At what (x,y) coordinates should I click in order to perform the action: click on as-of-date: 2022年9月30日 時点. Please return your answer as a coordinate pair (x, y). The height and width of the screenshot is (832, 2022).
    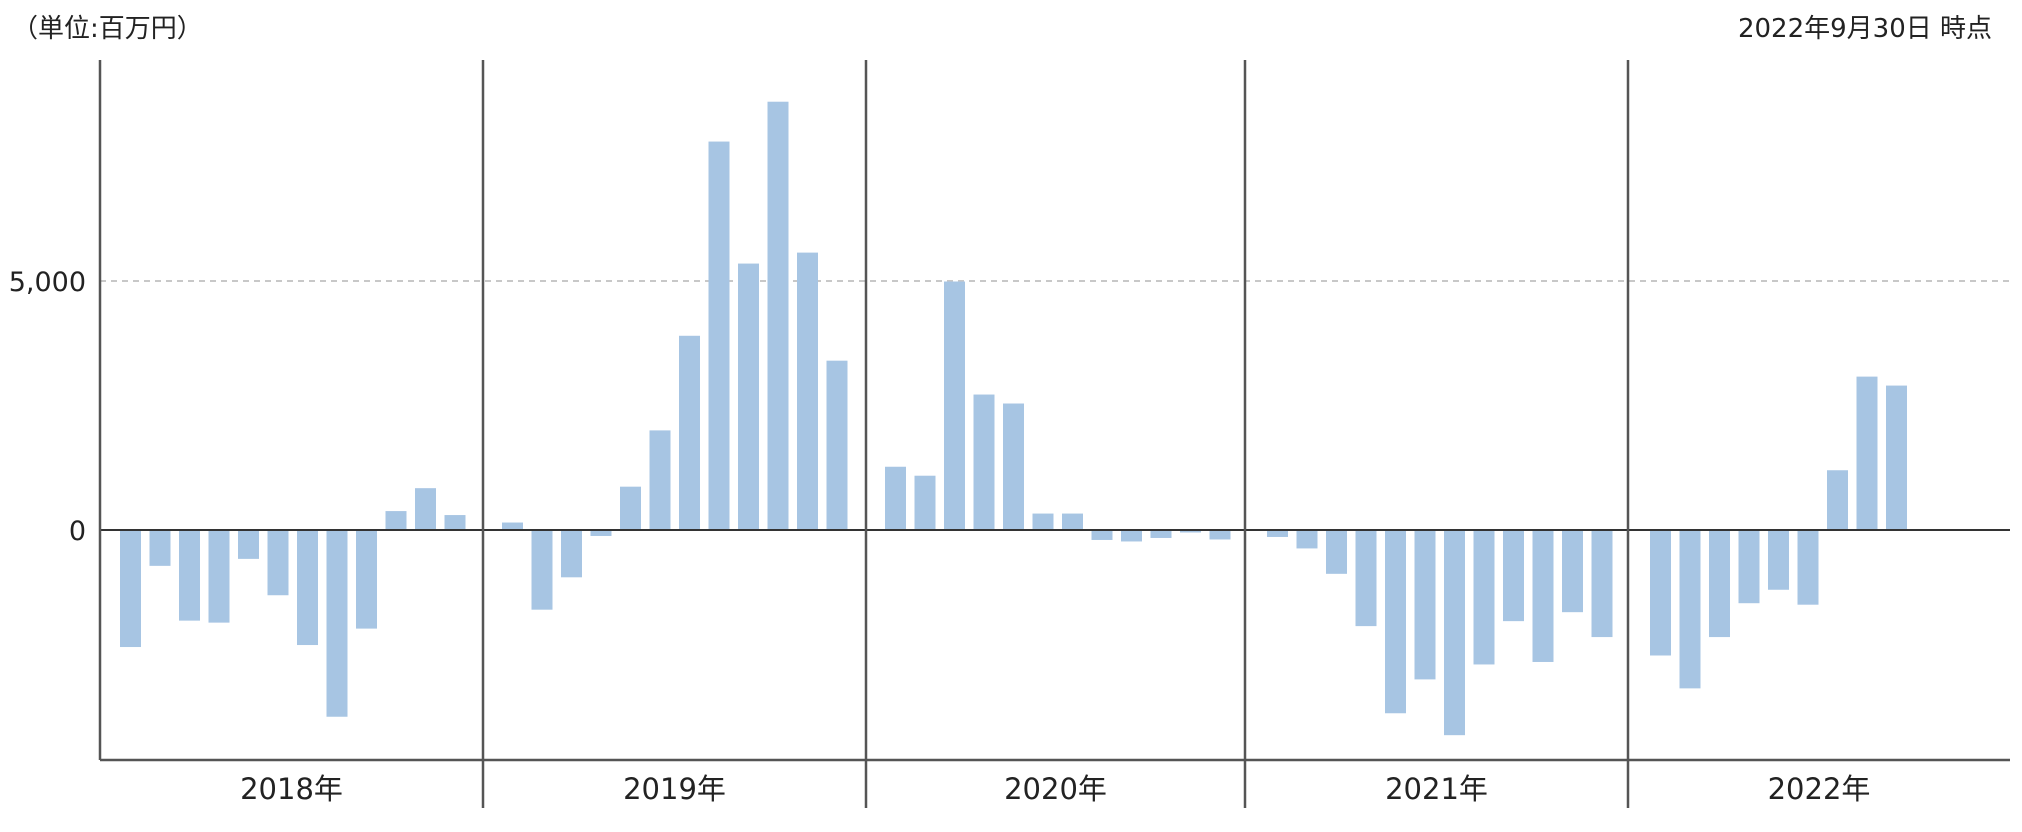
    Looking at the image, I should click on (1864, 29).